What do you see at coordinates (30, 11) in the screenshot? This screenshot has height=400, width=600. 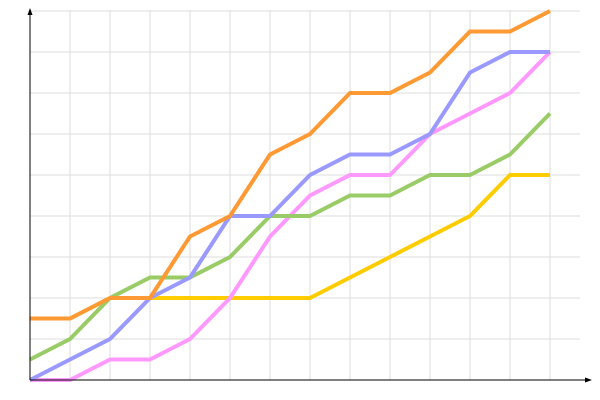 I see `y-axis-arrow-icon` at bounding box center [30, 11].